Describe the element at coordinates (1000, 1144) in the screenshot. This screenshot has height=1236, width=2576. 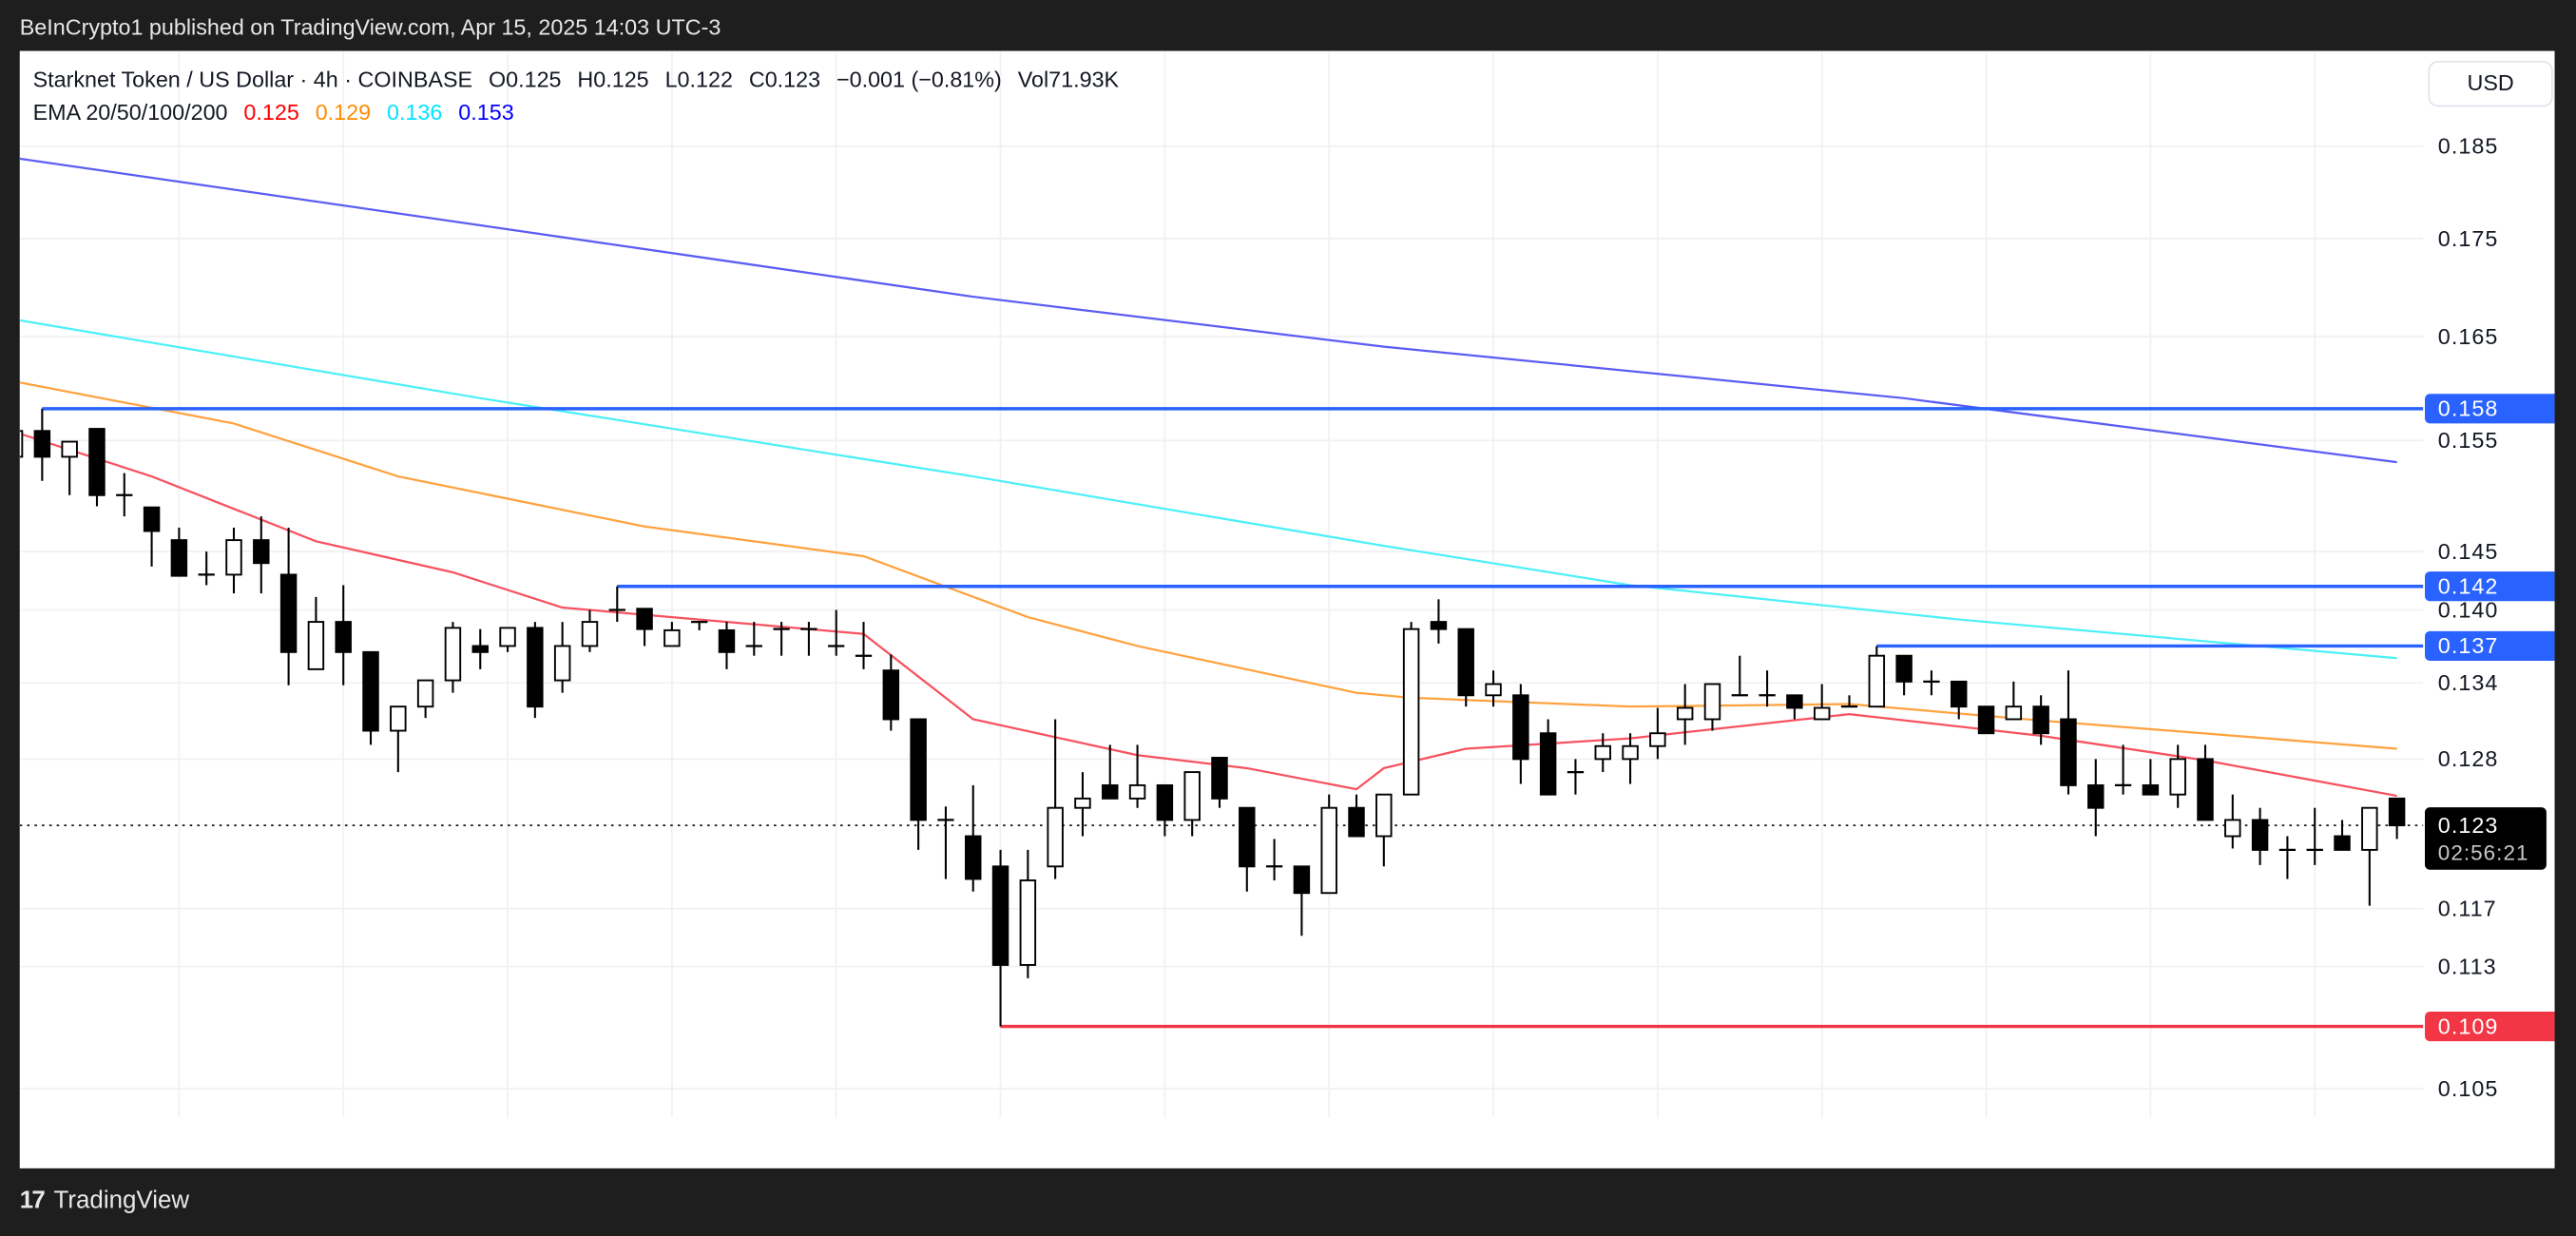
I see `time-axis-label: 7` at that location.